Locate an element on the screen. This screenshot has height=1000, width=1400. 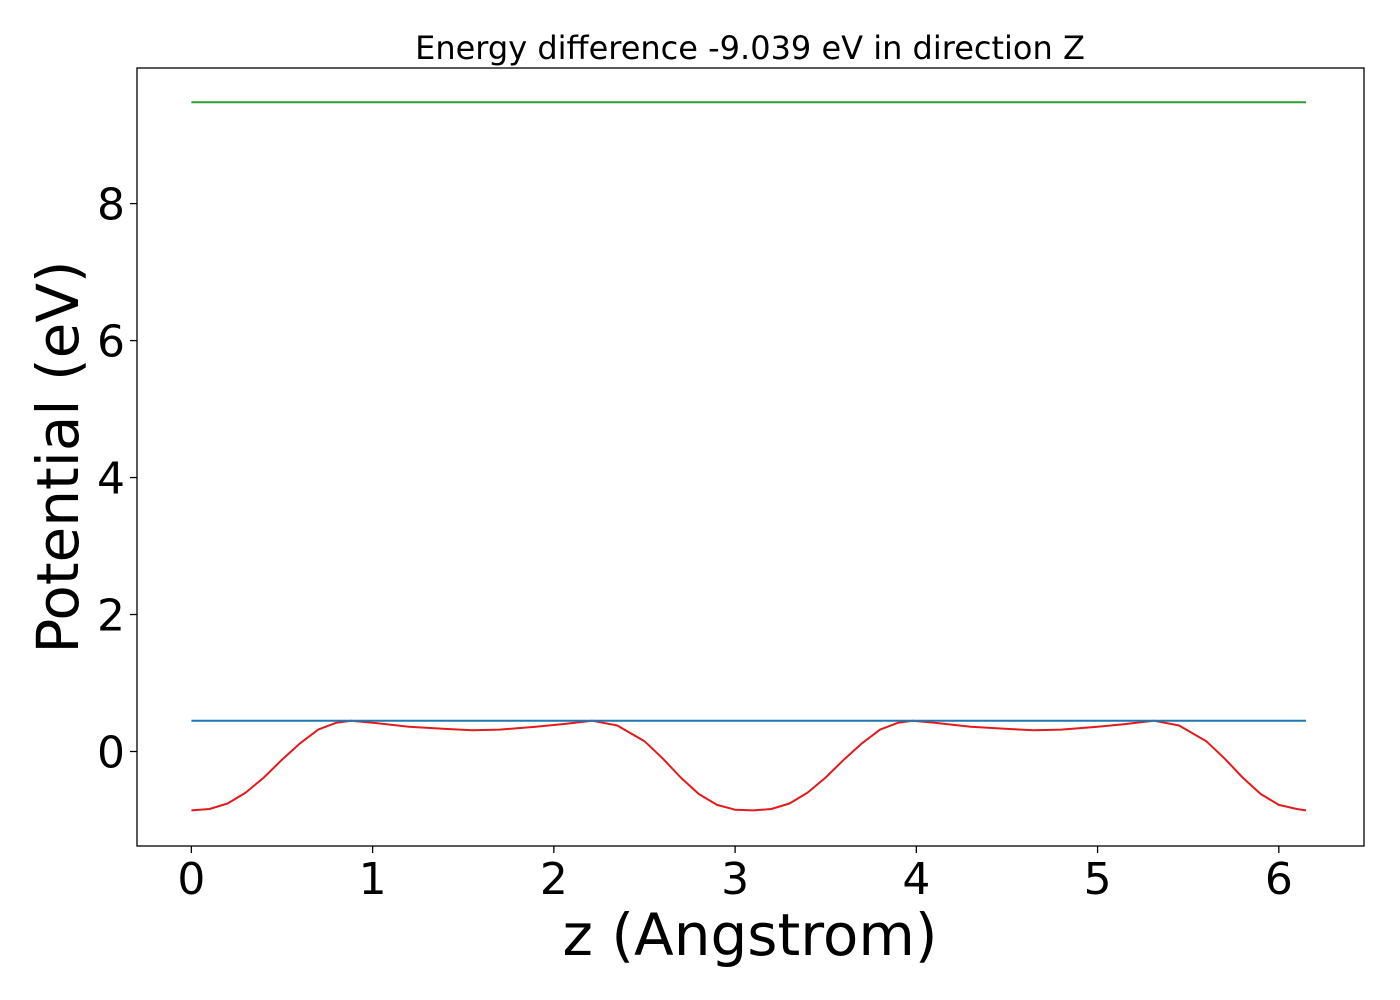
y-tick-label: 0 is located at coordinates (111, 752).